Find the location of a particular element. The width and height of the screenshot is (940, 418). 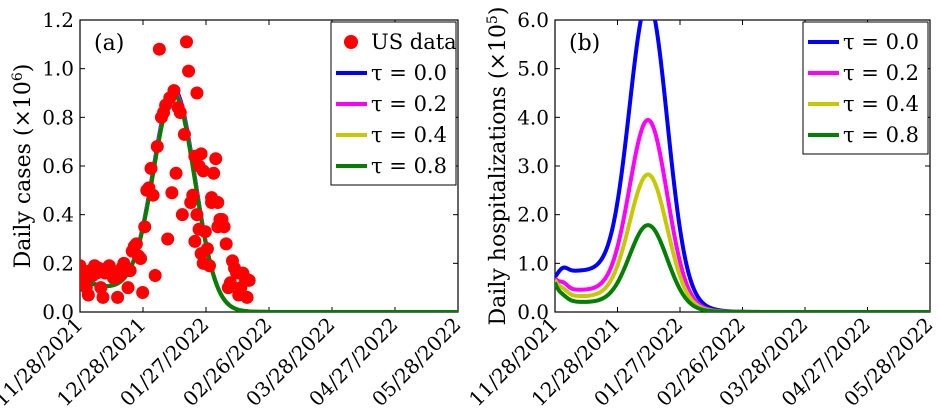

legend-box is located at coordinates (865, 88).